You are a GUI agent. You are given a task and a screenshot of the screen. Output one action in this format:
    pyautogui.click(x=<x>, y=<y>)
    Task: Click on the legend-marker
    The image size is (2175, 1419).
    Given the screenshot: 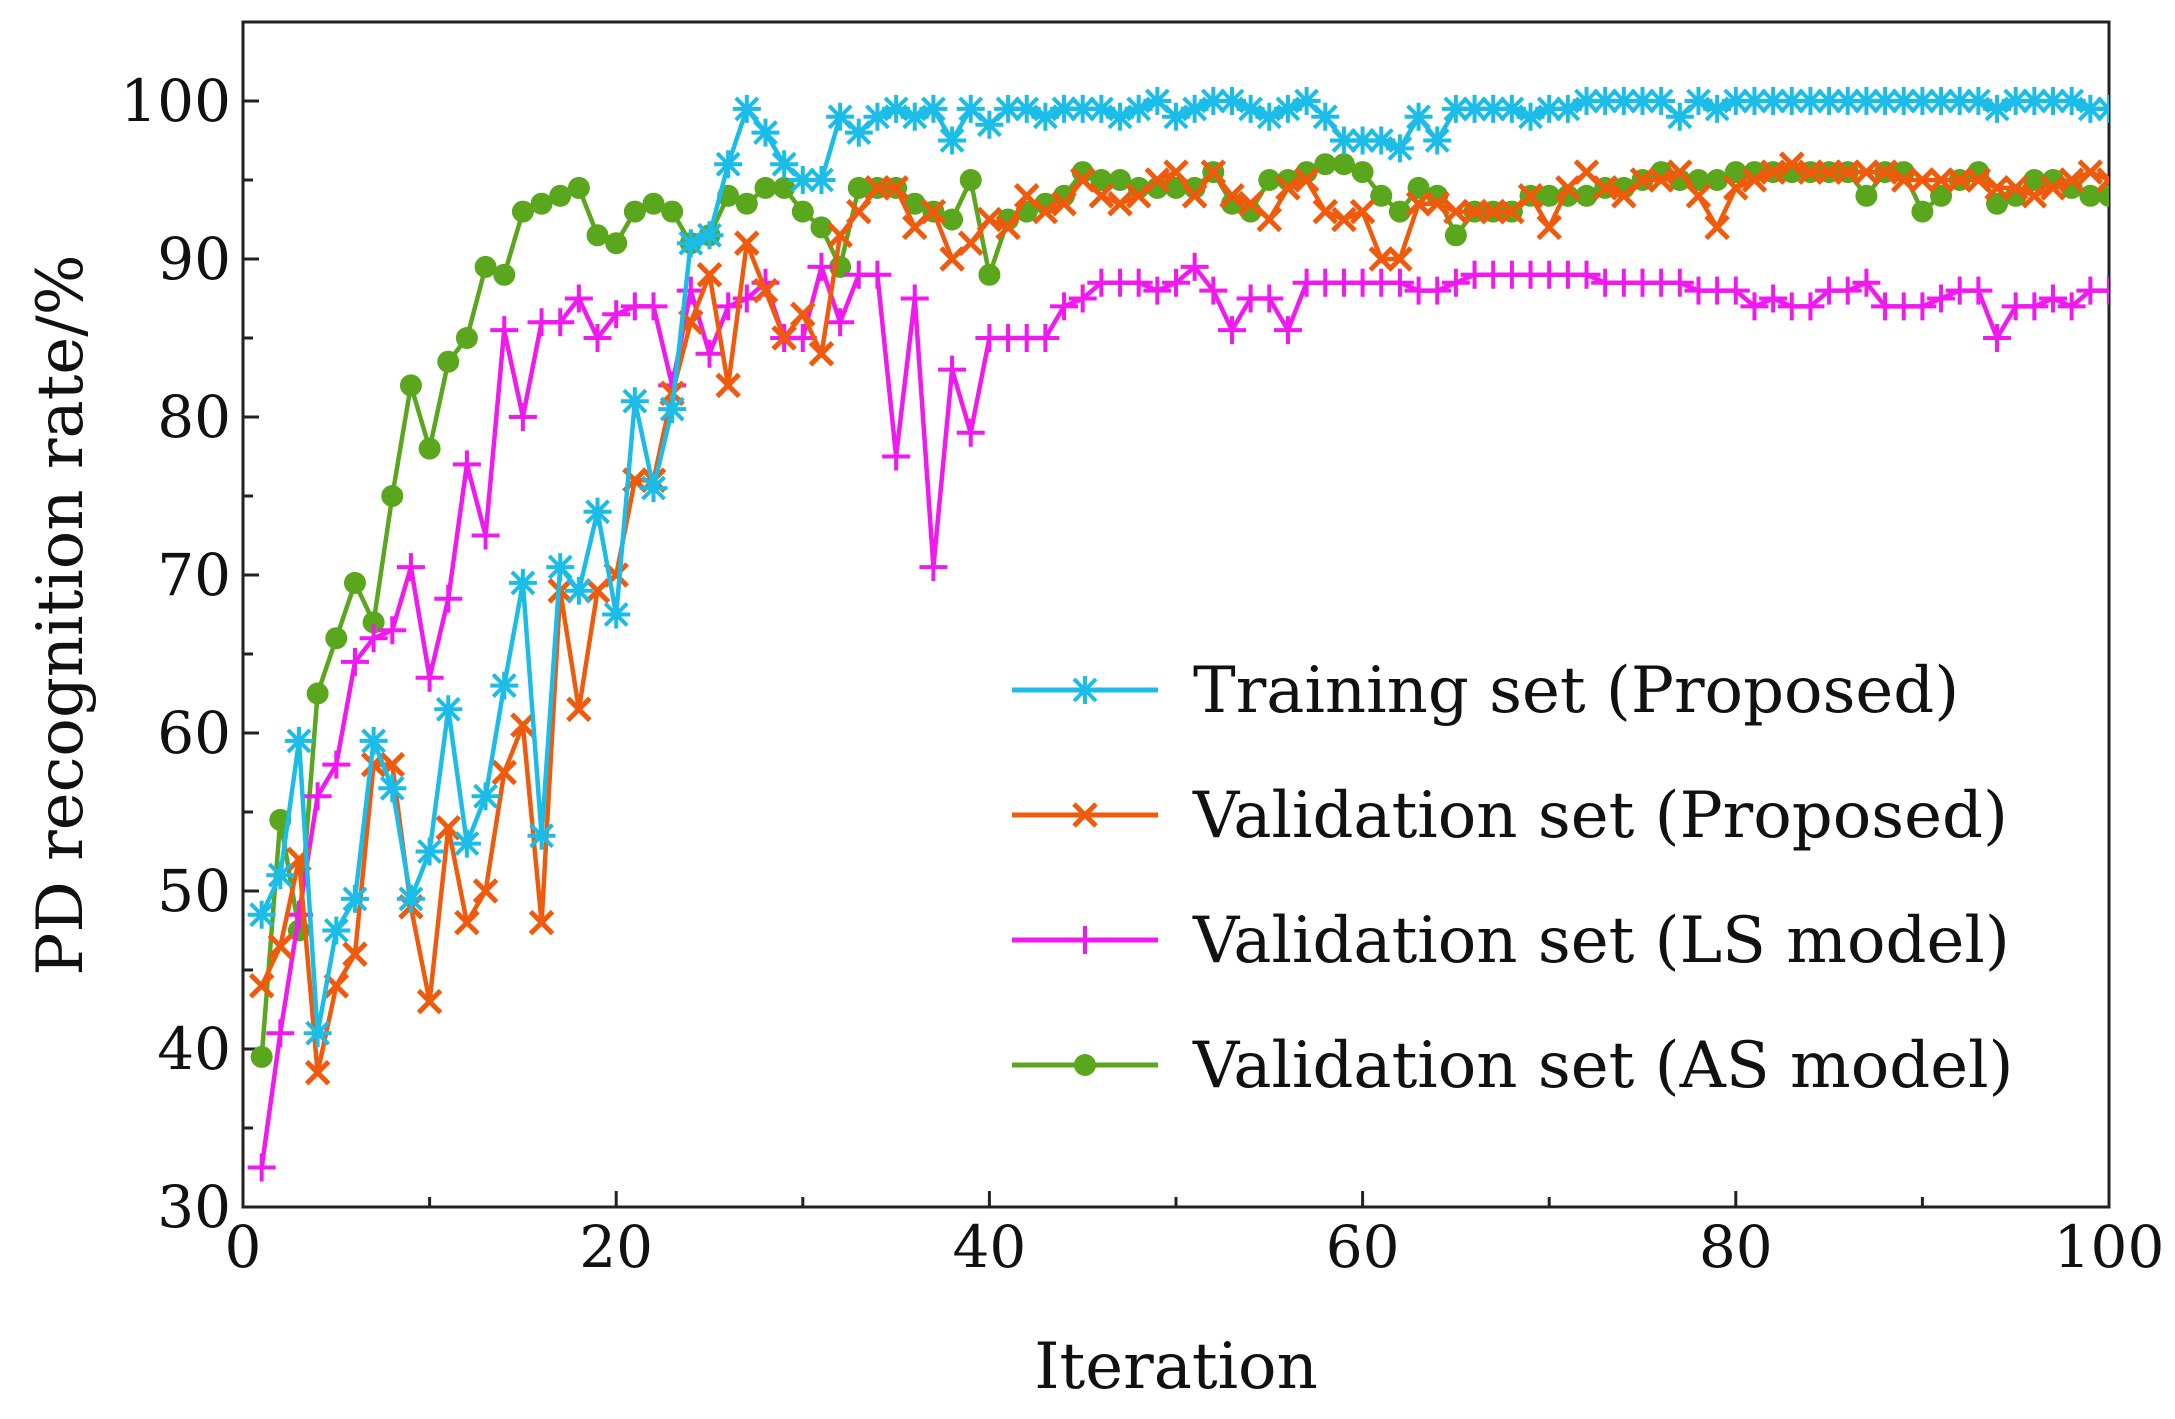 What is the action you would take?
    pyautogui.click(x=1085, y=940)
    